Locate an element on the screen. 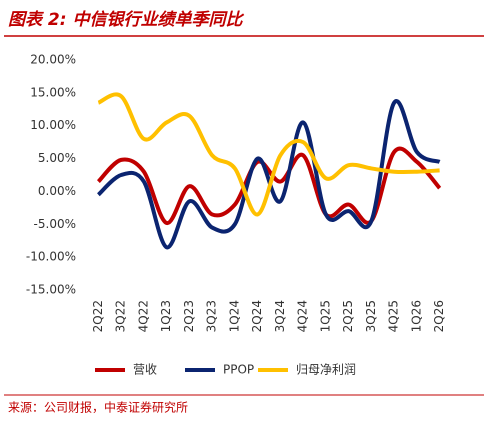  y-tick-label: -10.00% is located at coordinates (51, 257).